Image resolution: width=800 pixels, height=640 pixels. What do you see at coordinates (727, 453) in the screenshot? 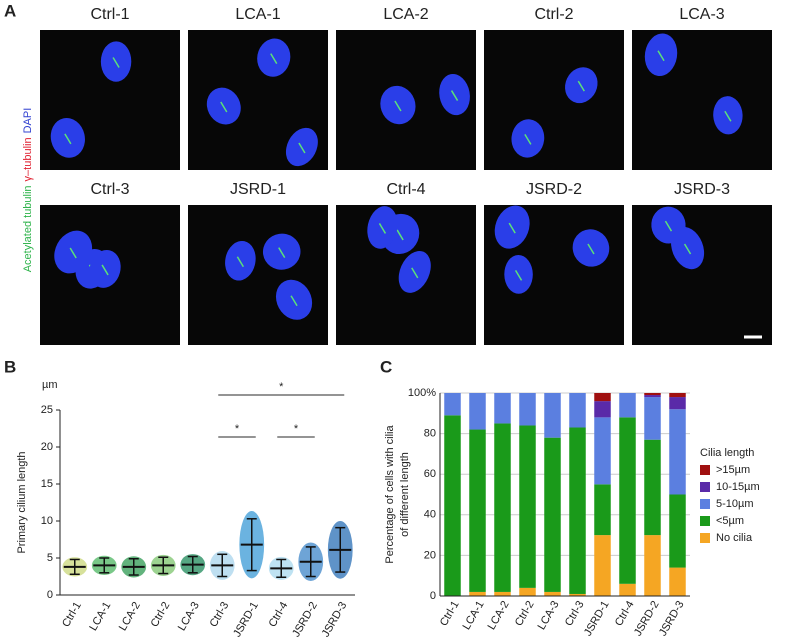
I see `legend-title: Cilia length` at bounding box center [727, 453].